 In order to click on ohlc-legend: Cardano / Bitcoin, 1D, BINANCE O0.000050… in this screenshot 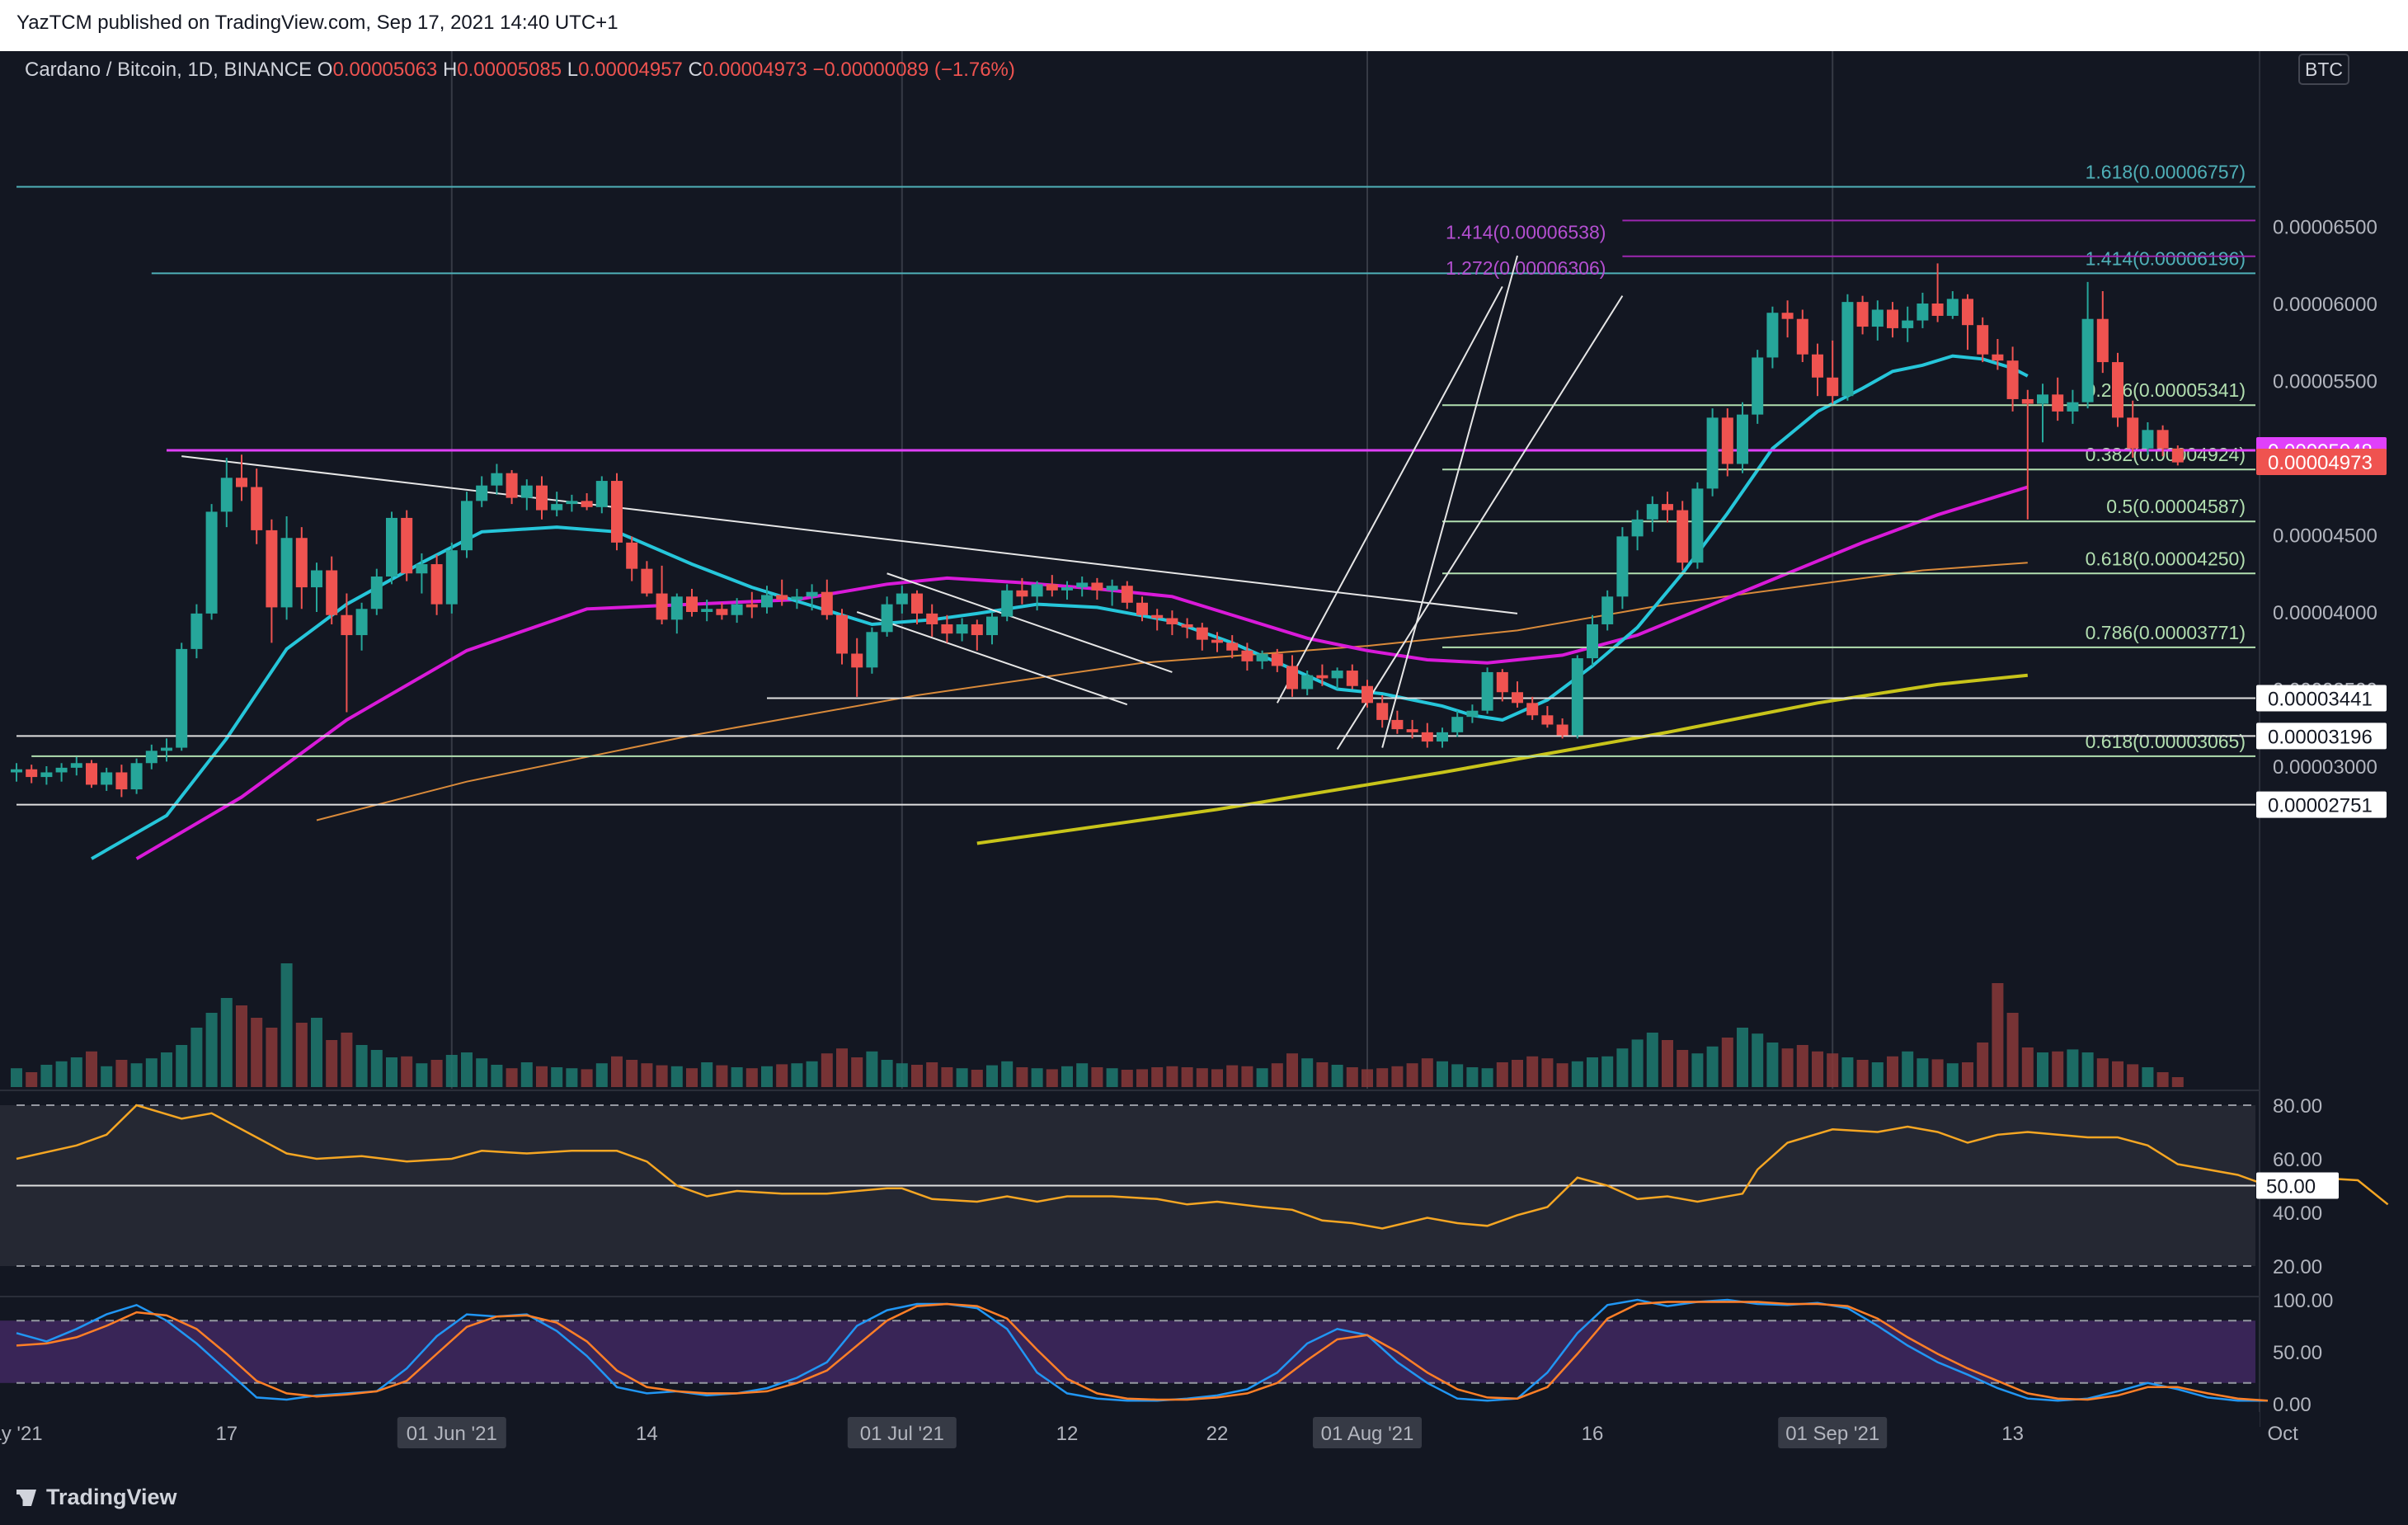, I will do `click(520, 70)`.